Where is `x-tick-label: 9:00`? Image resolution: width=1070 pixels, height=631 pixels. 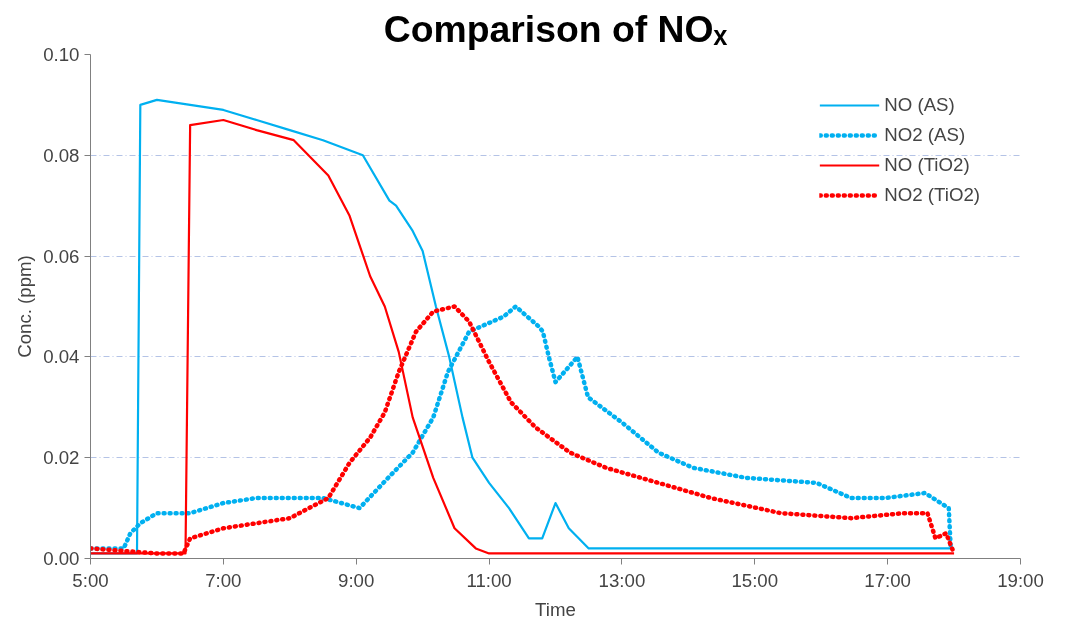
x-tick-label: 9:00 is located at coordinates (356, 580).